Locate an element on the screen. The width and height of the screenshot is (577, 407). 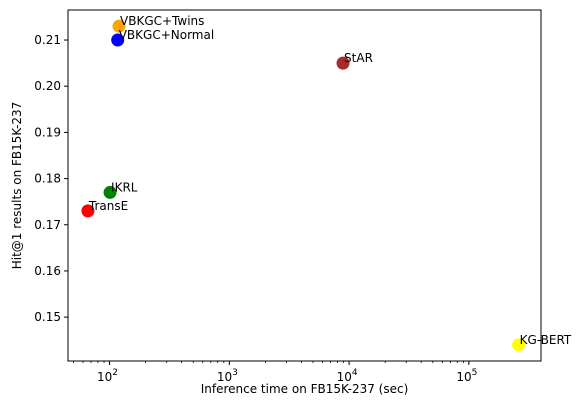
y-axis-label: Hit@1 results on FB15K-237 is located at coordinates (17, 186).